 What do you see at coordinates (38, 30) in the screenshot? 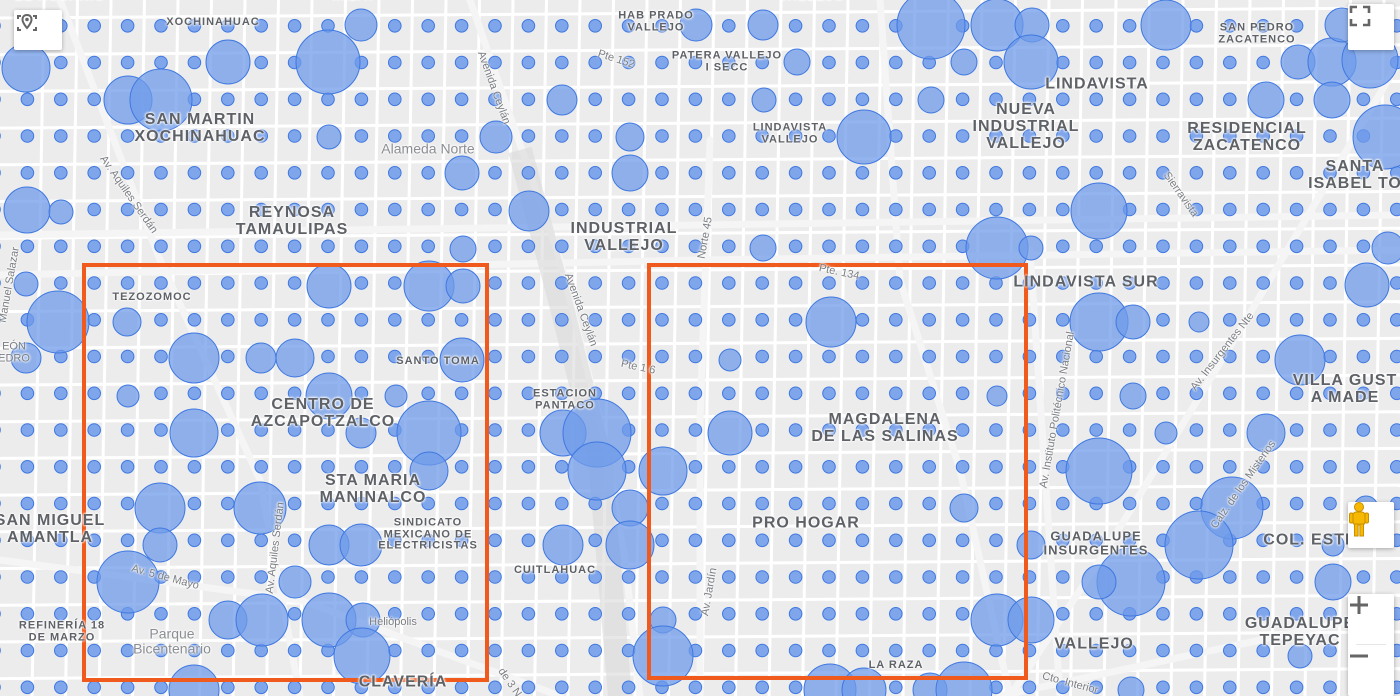
I see `my-location-button` at bounding box center [38, 30].